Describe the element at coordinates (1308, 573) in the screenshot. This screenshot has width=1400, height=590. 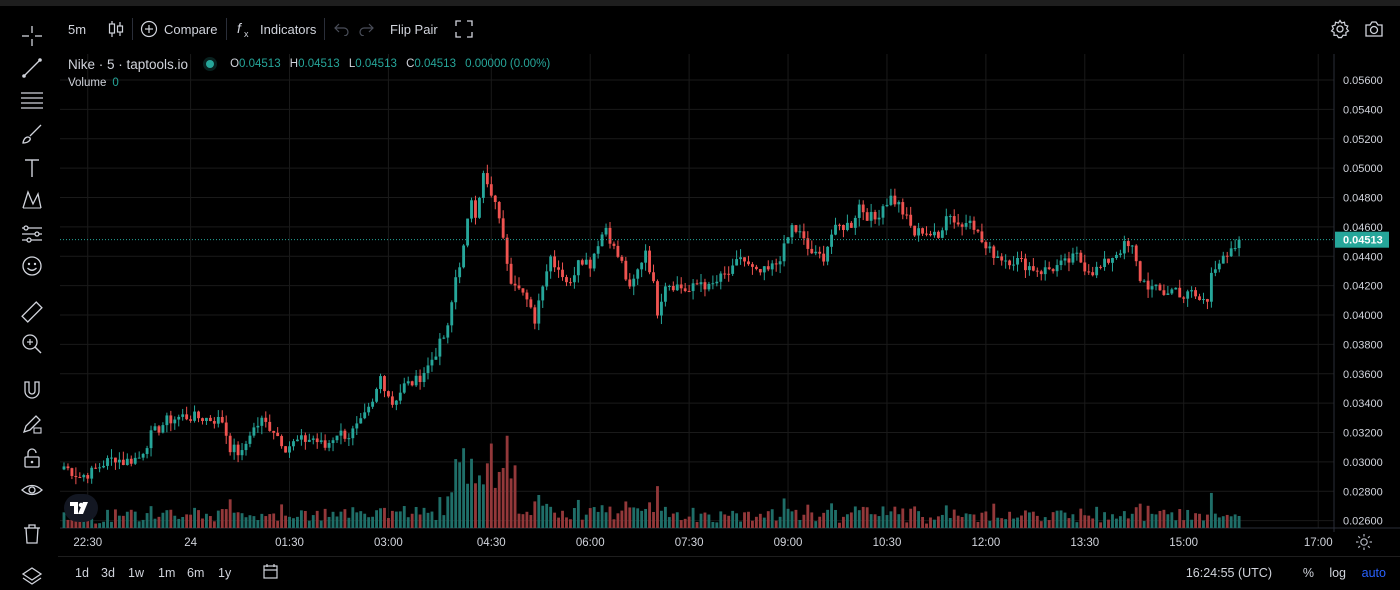
I see `percent-scale-button: %` at that location.